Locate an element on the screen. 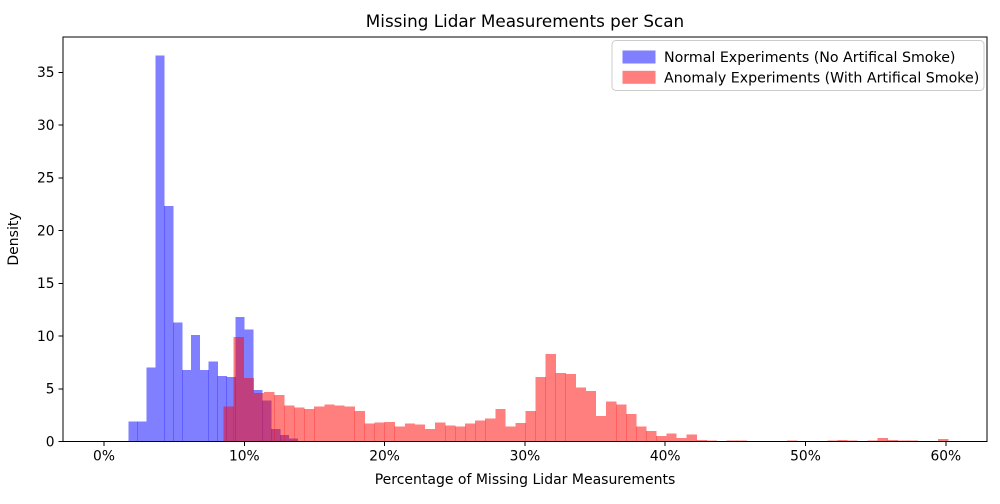  y-axis-label: Density is located at coordinates (14, 238).